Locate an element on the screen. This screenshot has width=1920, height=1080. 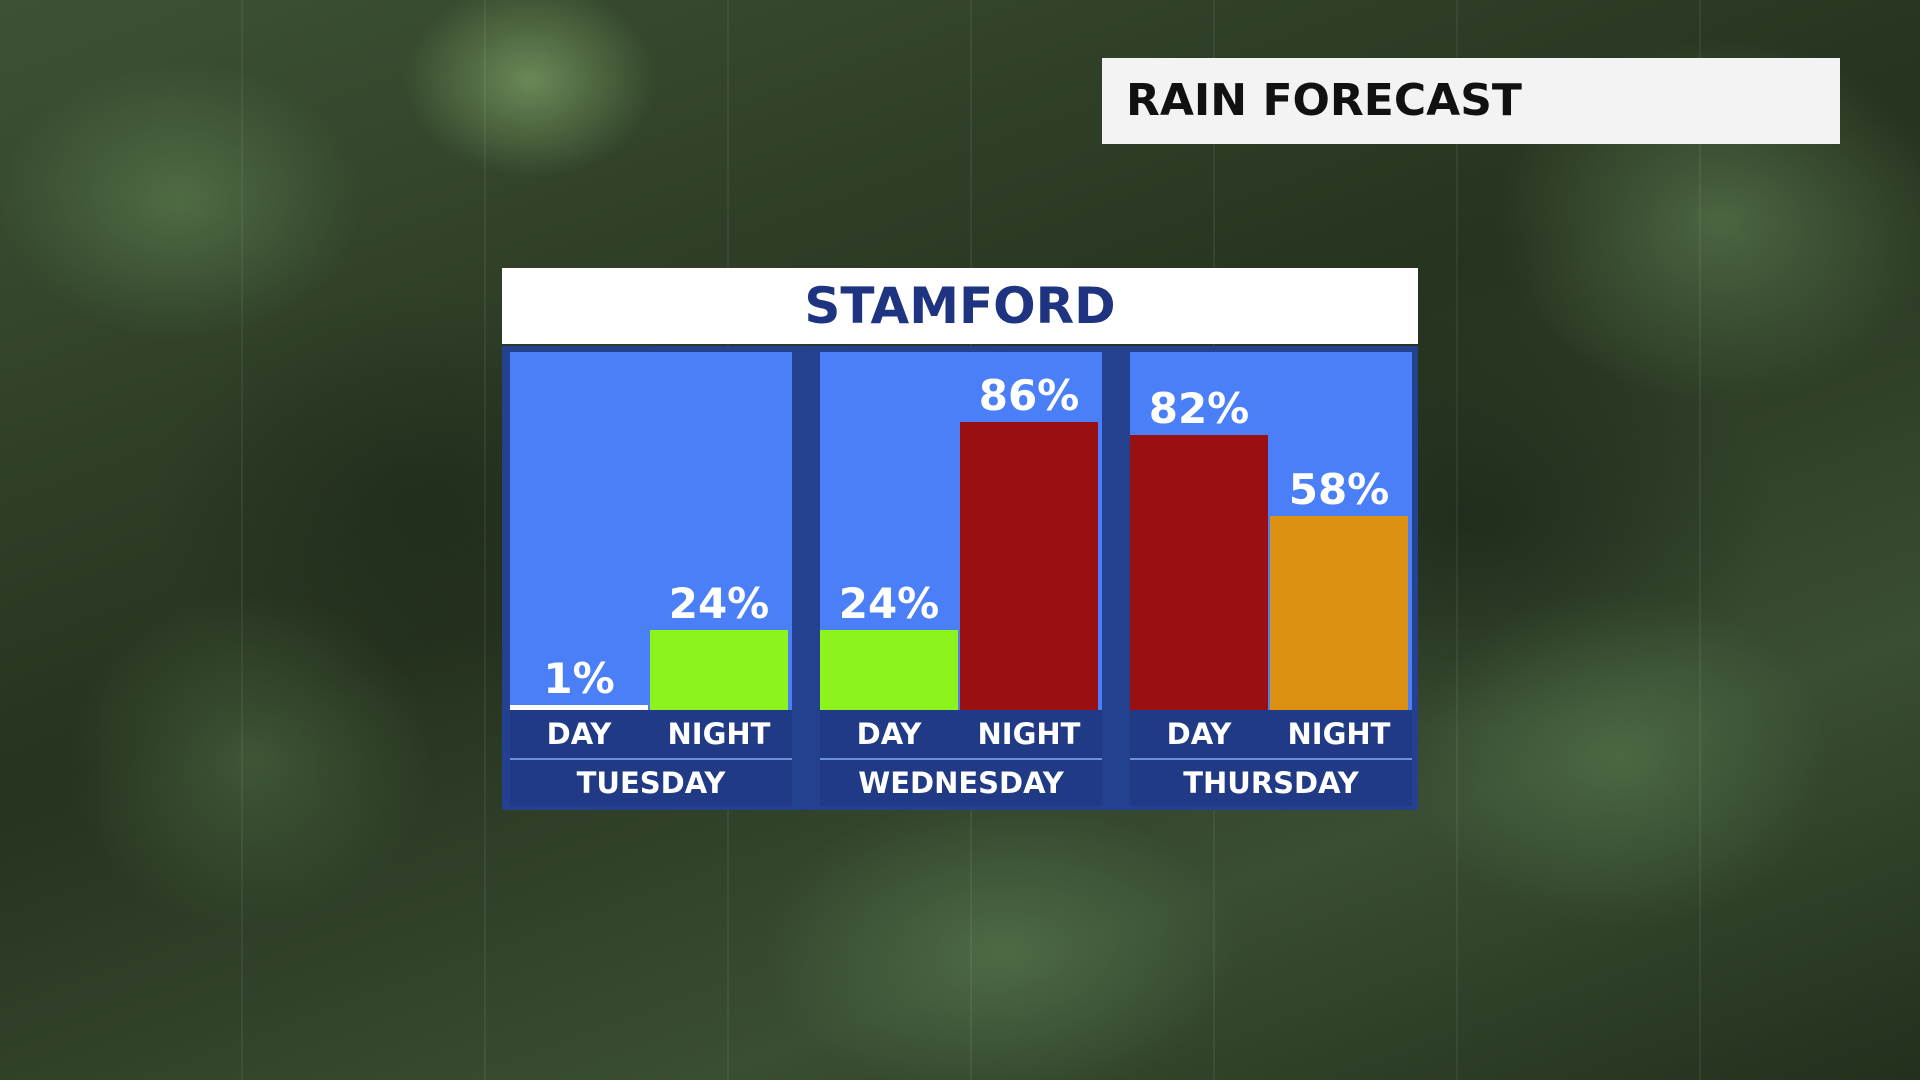
value-label-tuesday-day: 1% is located at coordinates (579, 678).